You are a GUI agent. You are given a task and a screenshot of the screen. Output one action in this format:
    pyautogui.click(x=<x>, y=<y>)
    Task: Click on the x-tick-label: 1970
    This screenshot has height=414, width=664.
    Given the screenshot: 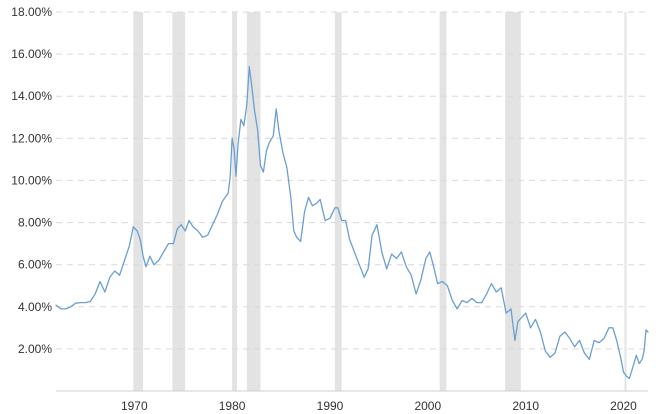 What is the action you would take?
    pyautogui.click(x=134, y=406)
    